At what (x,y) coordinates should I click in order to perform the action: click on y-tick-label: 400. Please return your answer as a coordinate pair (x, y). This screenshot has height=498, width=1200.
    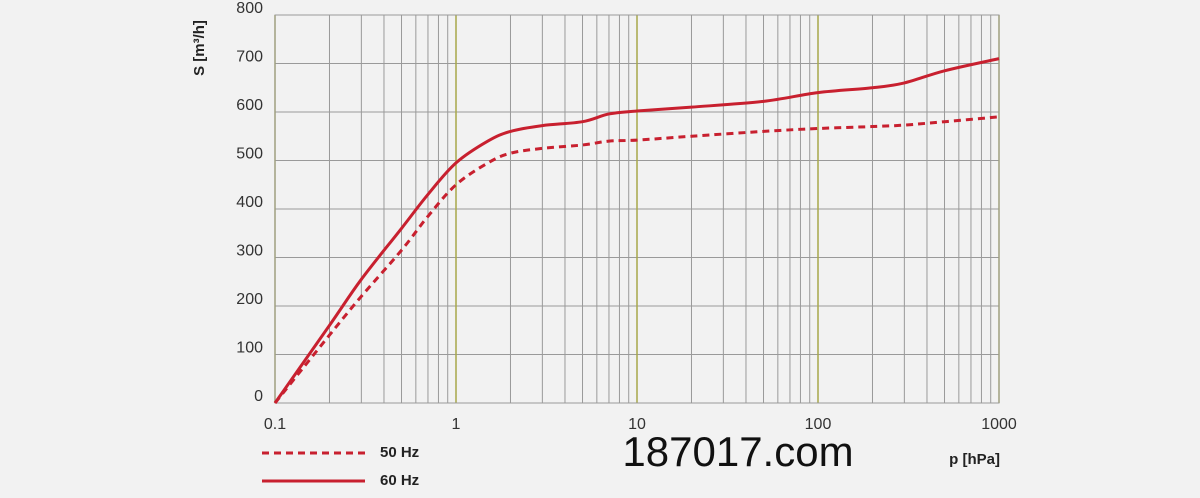
    Looking at the image, I should click on (249, 202).